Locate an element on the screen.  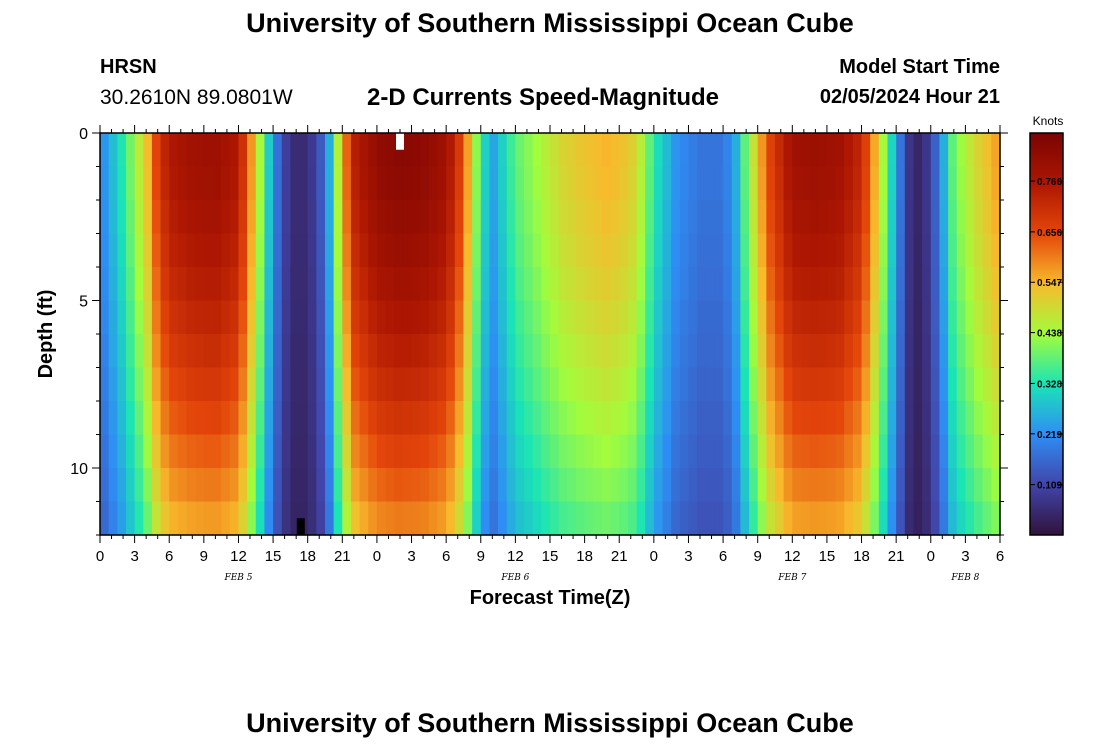
x-tick-label: 3 is located at coordinates (965, 556).